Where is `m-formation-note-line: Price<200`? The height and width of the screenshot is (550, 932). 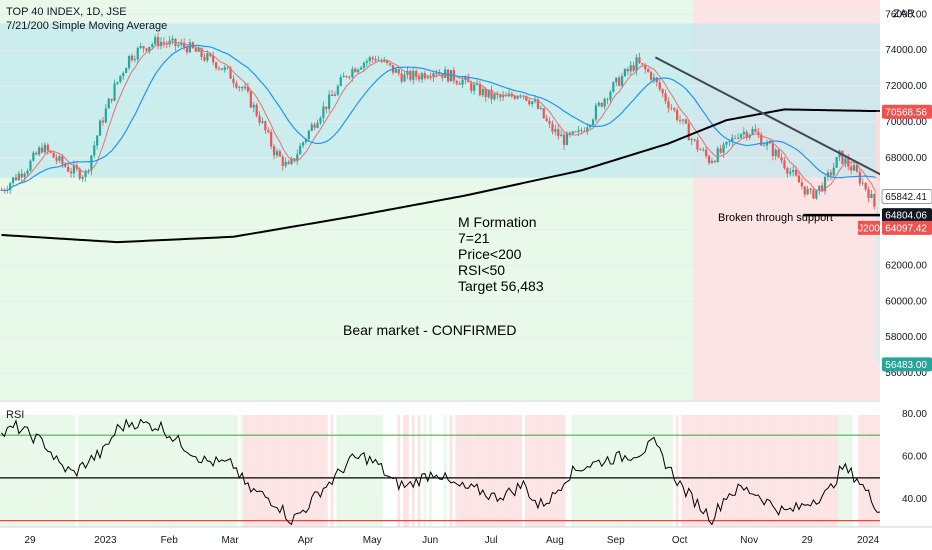 m-formation-note-line: Price<200 is located at coordinates (490, 254).